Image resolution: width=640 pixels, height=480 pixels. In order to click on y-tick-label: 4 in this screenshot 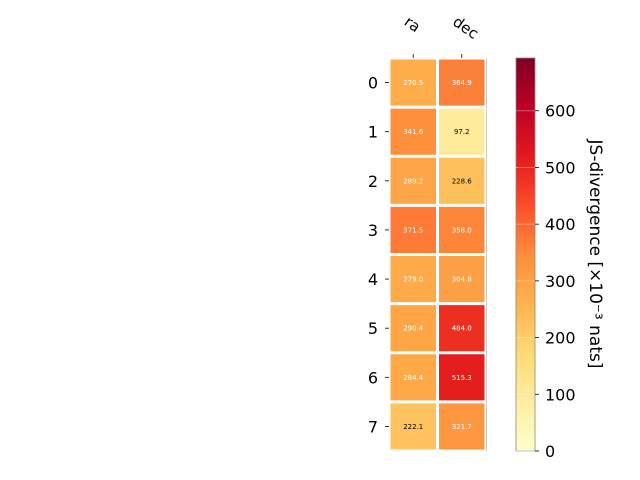, I will do `click(373, 279)`.